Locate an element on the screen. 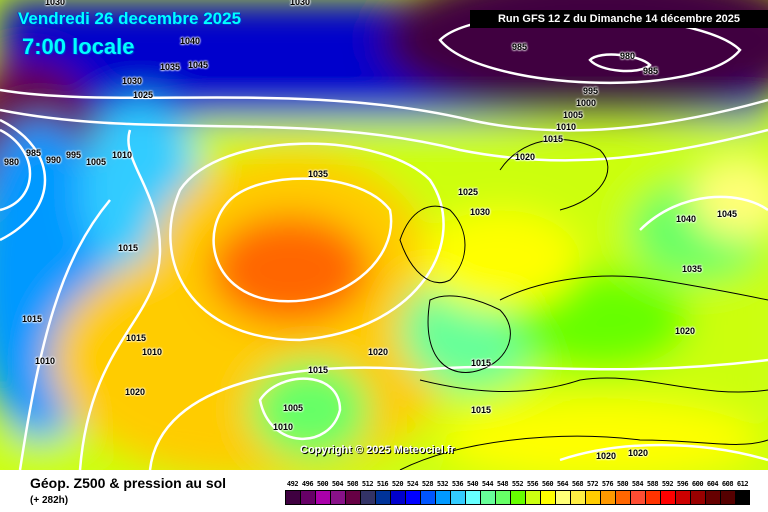 The width and height of the screenshot is (768, 512). map-title: Géop. Z500 & pression au sol is located at coordinates (128, 483).